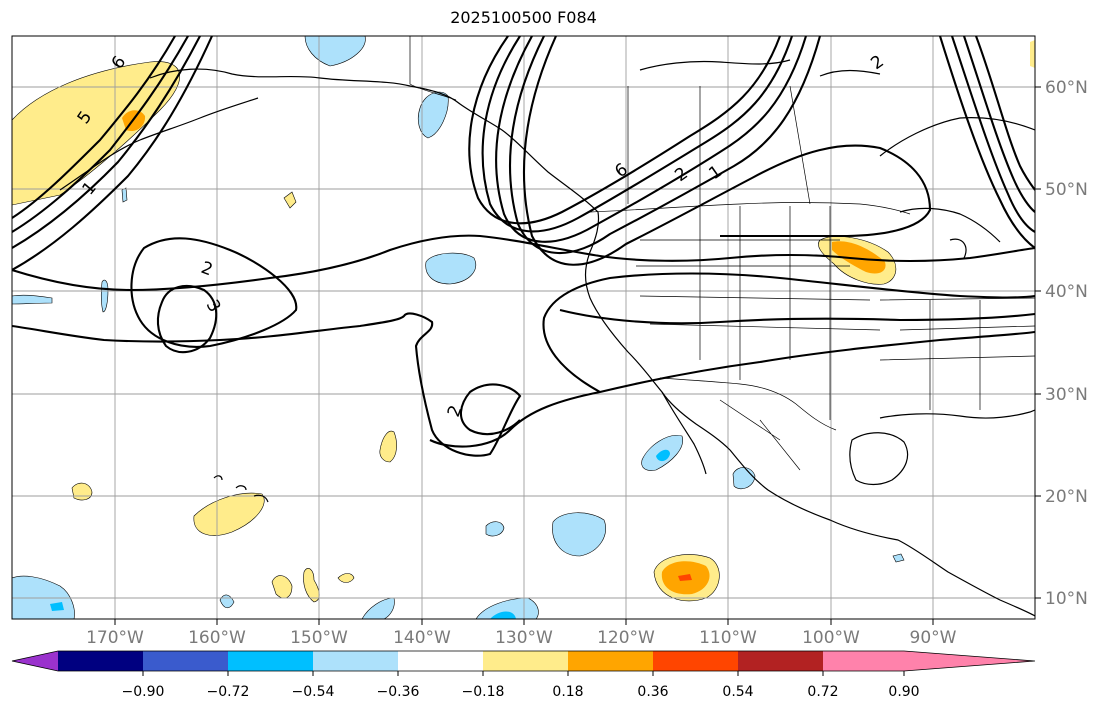 The width and height of the screenshot is (1105, 712). I want to click on yucatan-coast, so click(879, 459).